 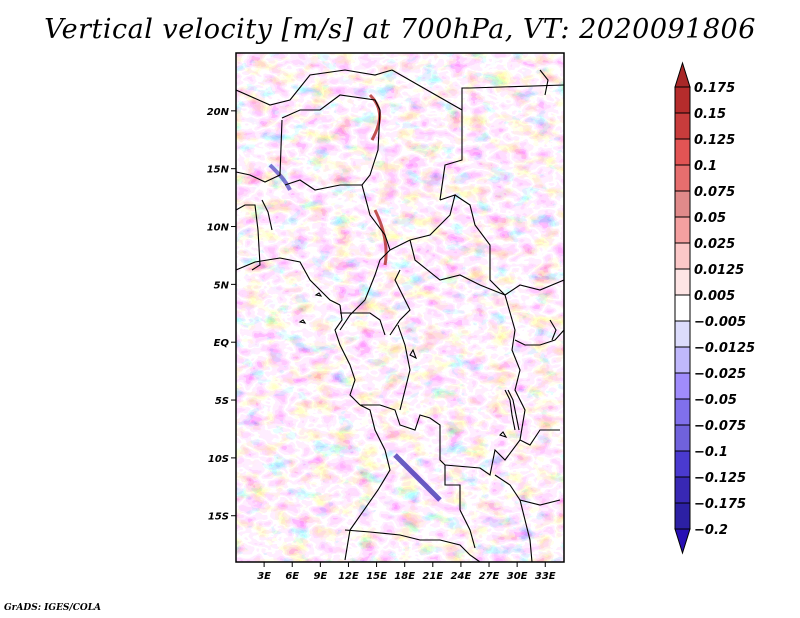 I want to click on y-tick-label: 10N, so click(x=218, y=228).